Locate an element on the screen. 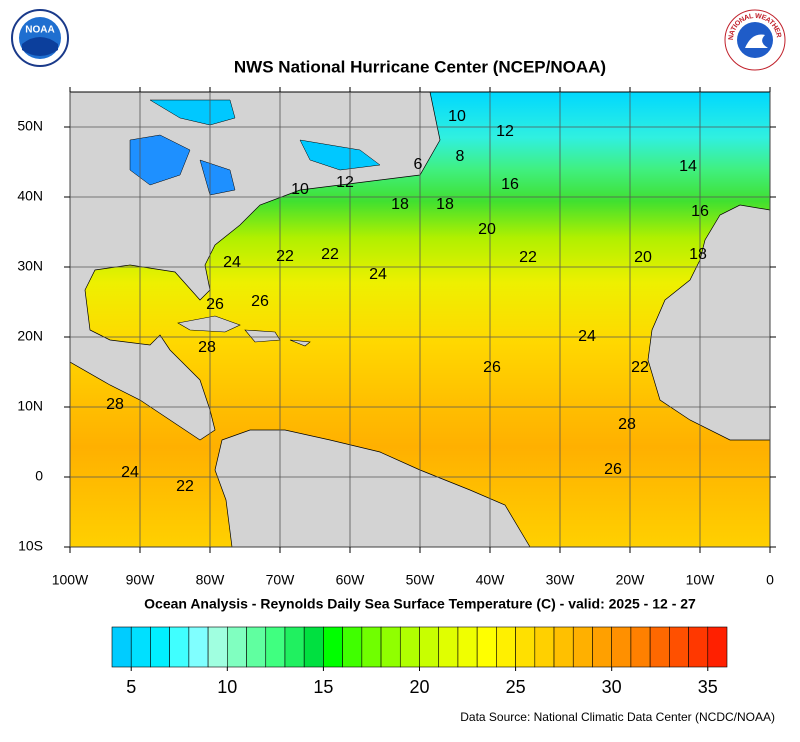  colorbar-label: 35 is located at coordinates (708, 687).